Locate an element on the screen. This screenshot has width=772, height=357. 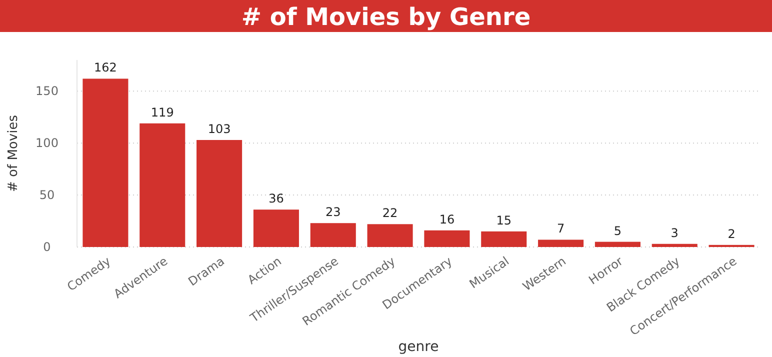
data-label: 2 is located at coordinates (732, 233).